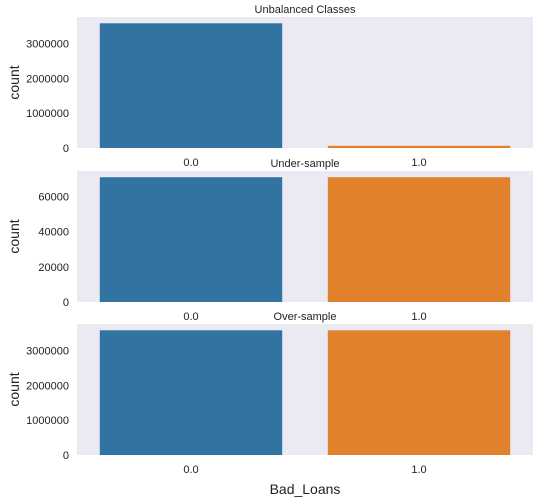 This screenshot has width=539, height=501. Describe the element at coordinates (305, 489) in the screenshot. I see `x-axis-label: Bad_Loans` at that location.